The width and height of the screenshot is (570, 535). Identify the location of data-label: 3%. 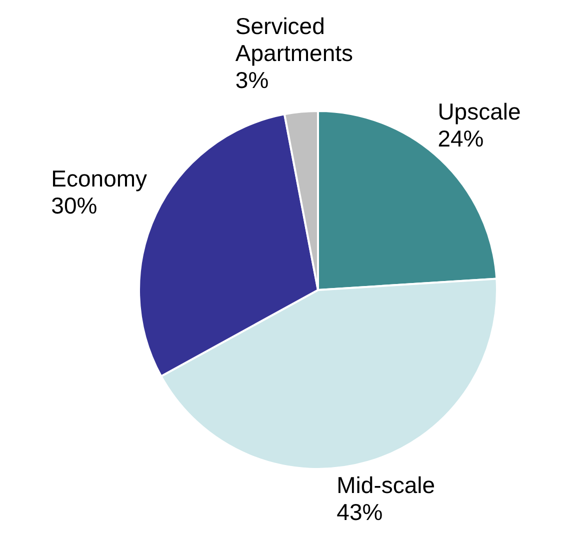
(252, 79).